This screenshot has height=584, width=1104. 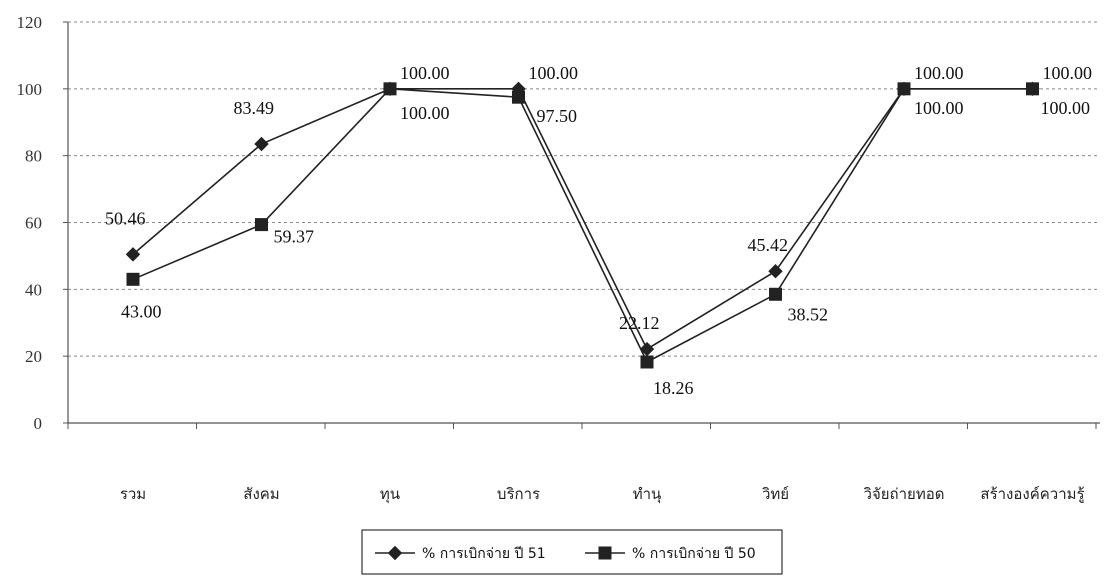 What do you see at coordinates (133, 494) in the screenshot?
I see `x-category-label: รวม` at bounding box center [133, 494].